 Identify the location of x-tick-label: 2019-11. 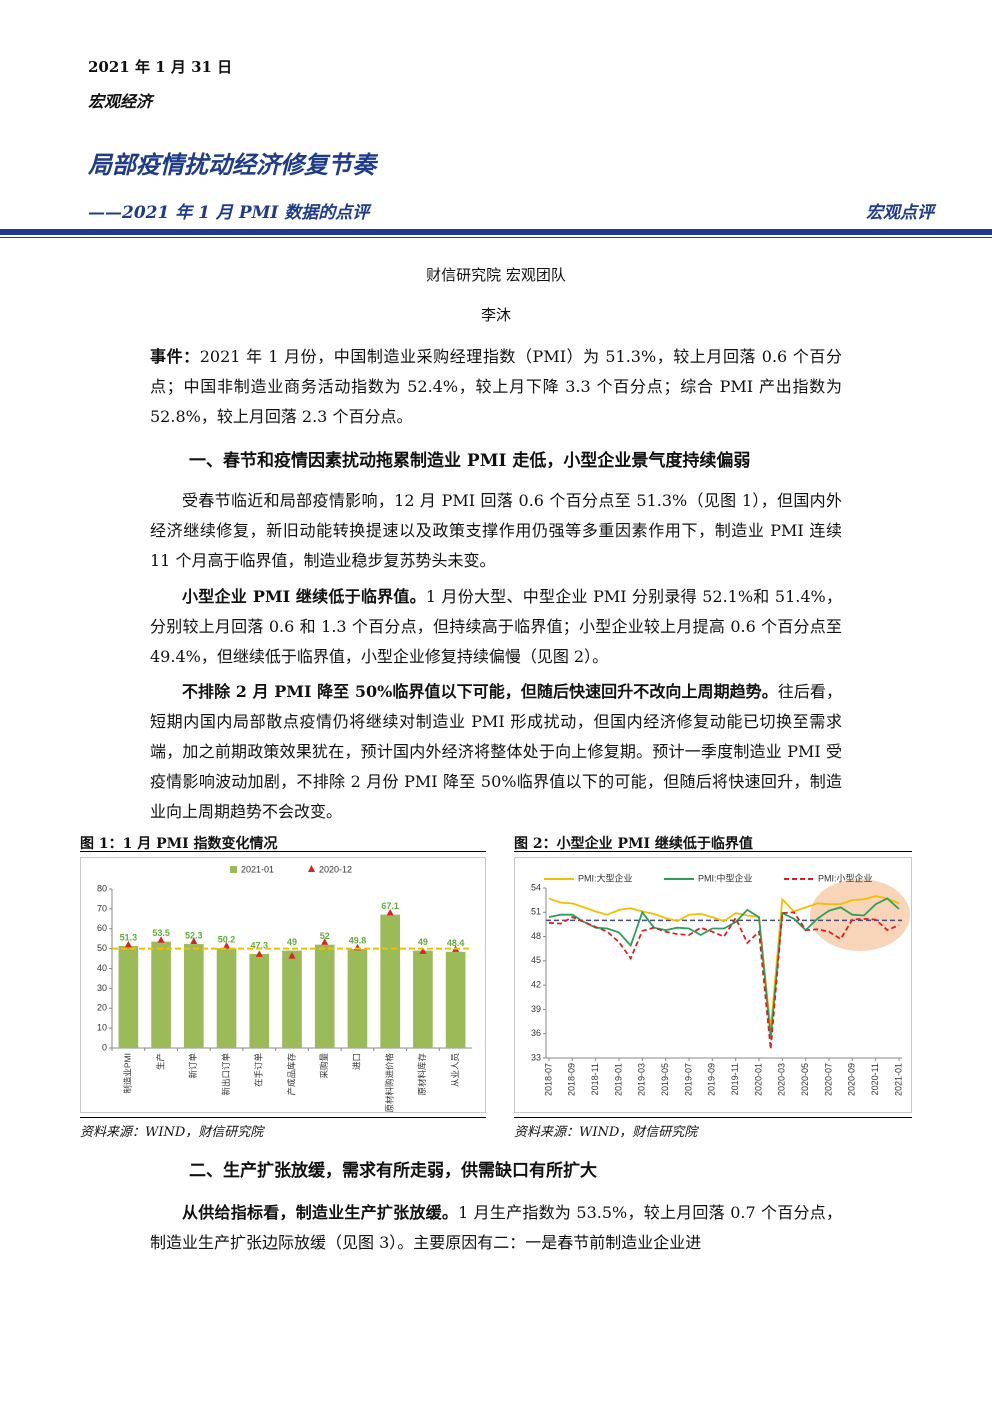
(735, 1079).